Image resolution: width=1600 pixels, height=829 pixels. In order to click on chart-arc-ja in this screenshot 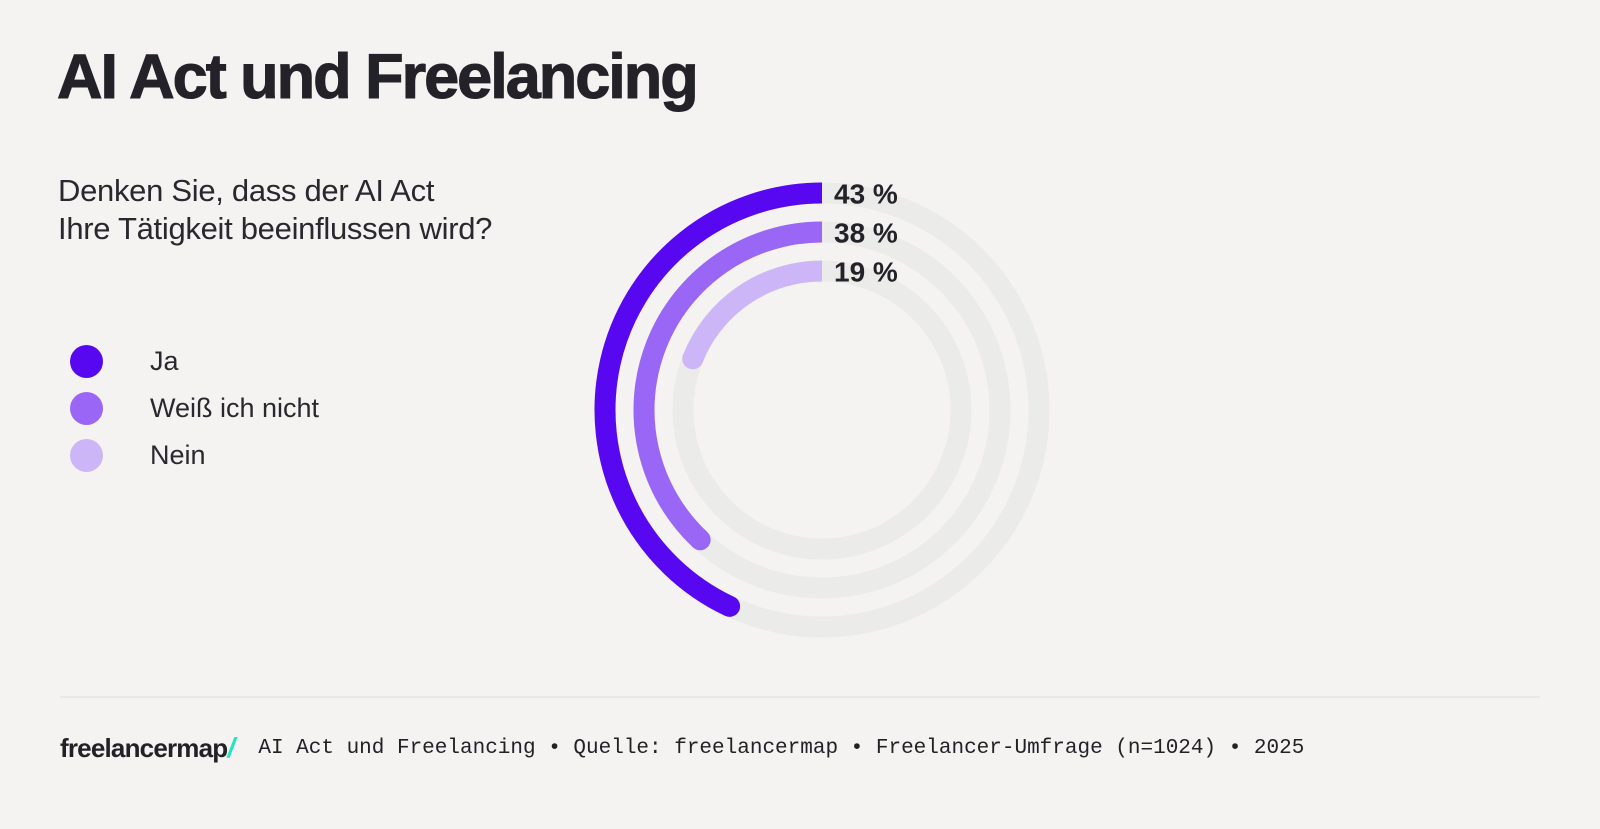, I will do `click(708, 399)`.